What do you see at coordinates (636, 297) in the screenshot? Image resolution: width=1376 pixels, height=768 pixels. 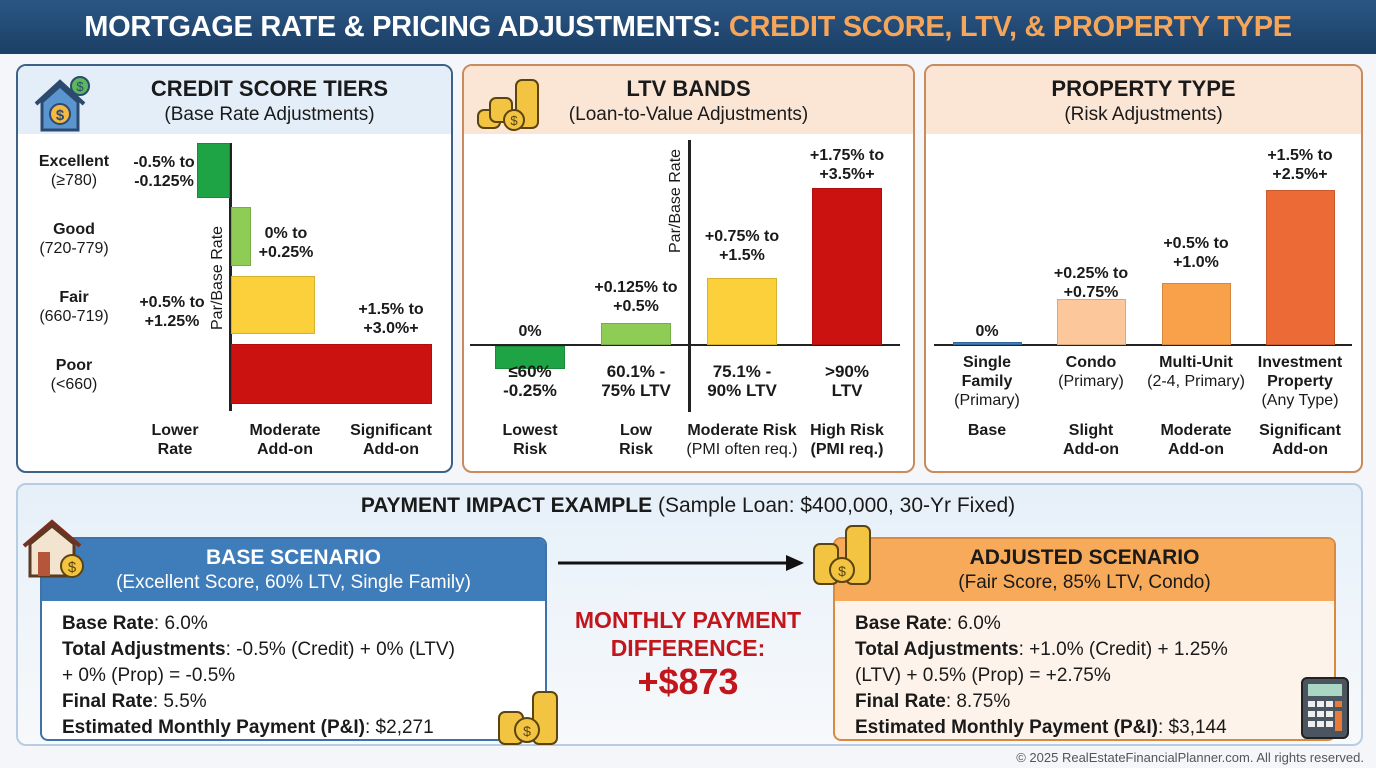 I see `value-label: +0.125% to +0.5%` at bounding box center [636, 297].